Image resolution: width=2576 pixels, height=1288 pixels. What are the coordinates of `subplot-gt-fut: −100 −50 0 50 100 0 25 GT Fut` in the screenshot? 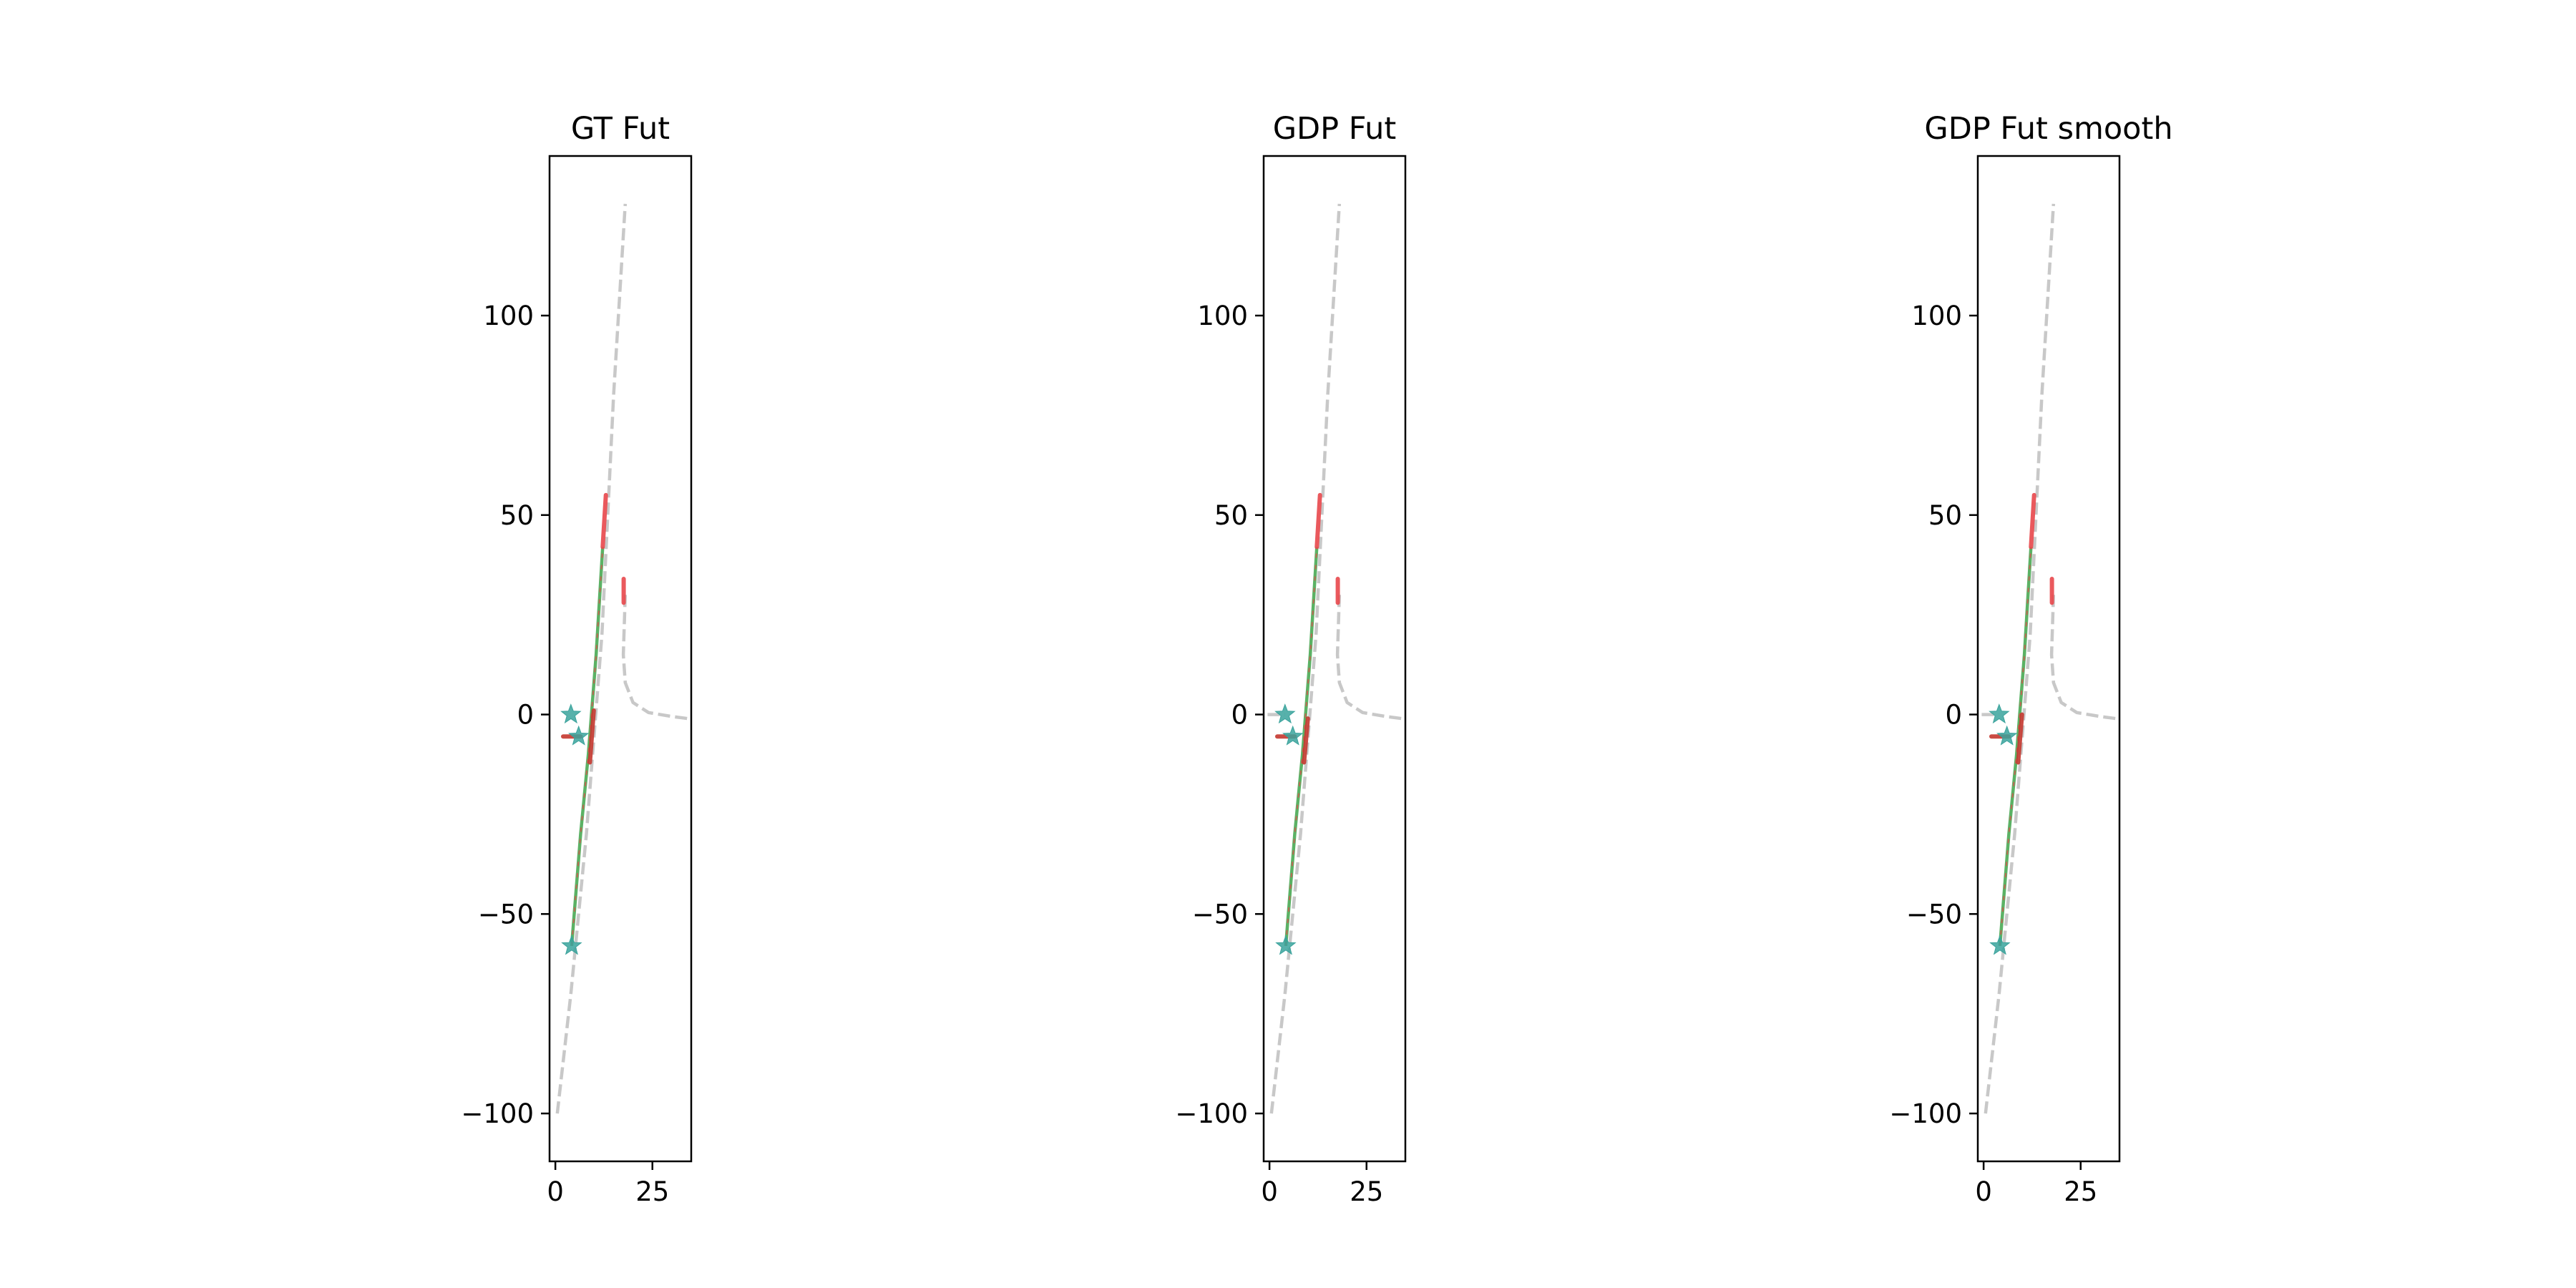 It's located at (577, 659).